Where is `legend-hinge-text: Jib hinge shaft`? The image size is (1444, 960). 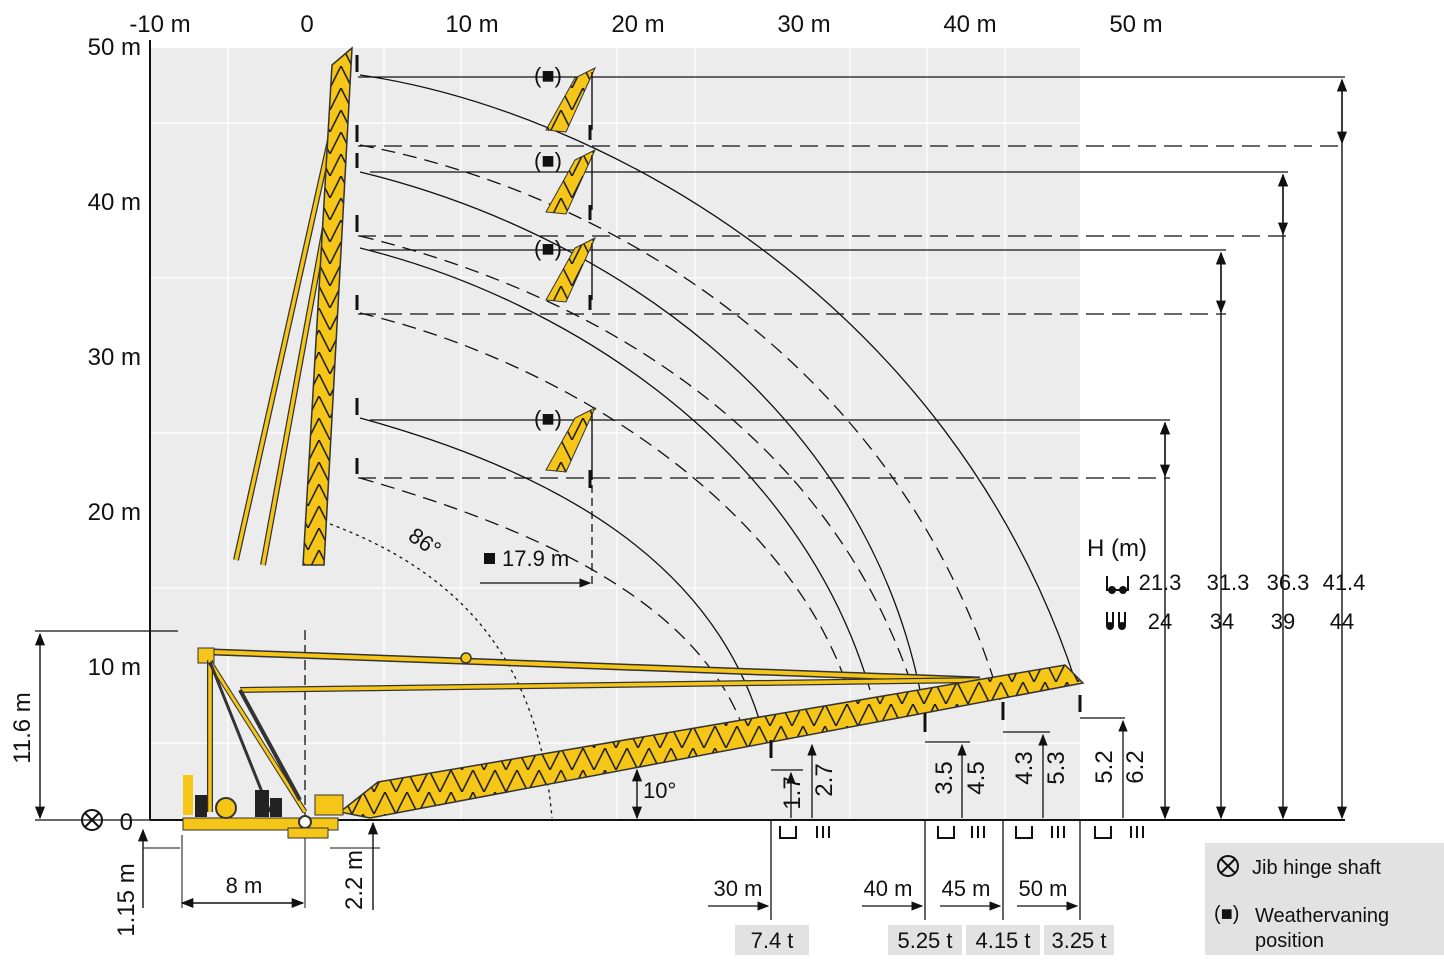 legend-hinge-text: Jib hinge shaft is located at coordinates (1316, 868).